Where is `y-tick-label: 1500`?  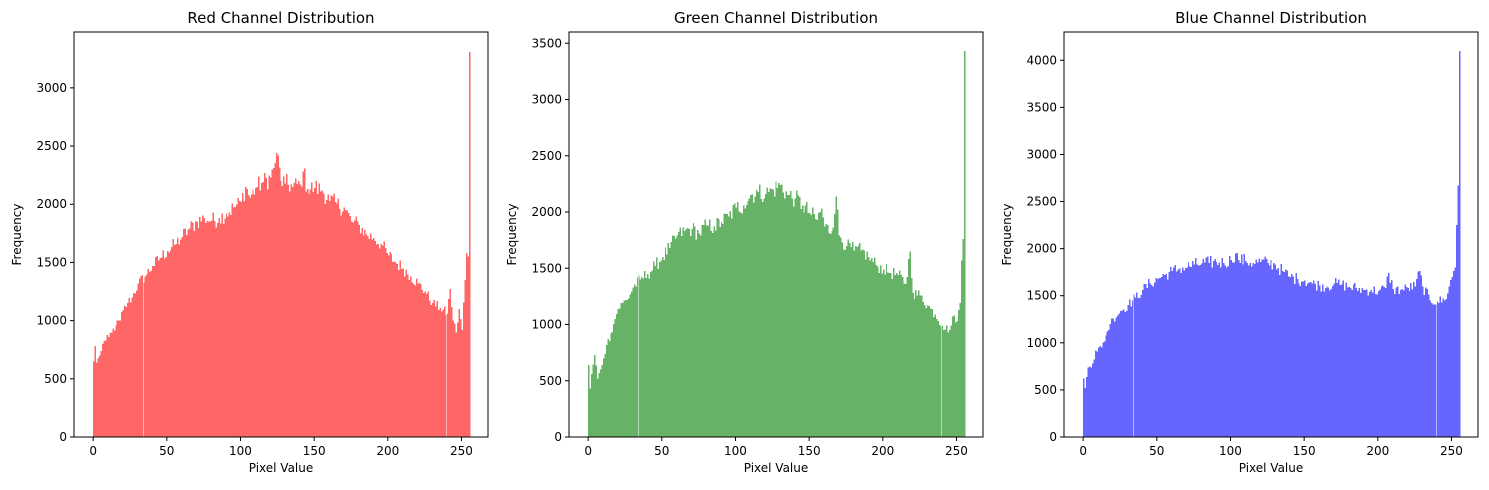
y-tick-label: 1500 is located at coordinates (1041, 296).